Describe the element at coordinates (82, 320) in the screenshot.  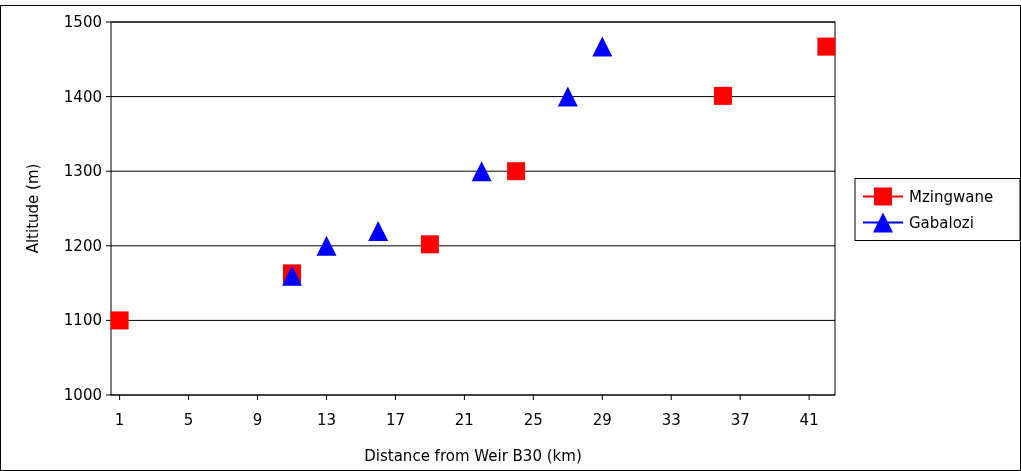
I see `y-tick-label: 1100` at that location.